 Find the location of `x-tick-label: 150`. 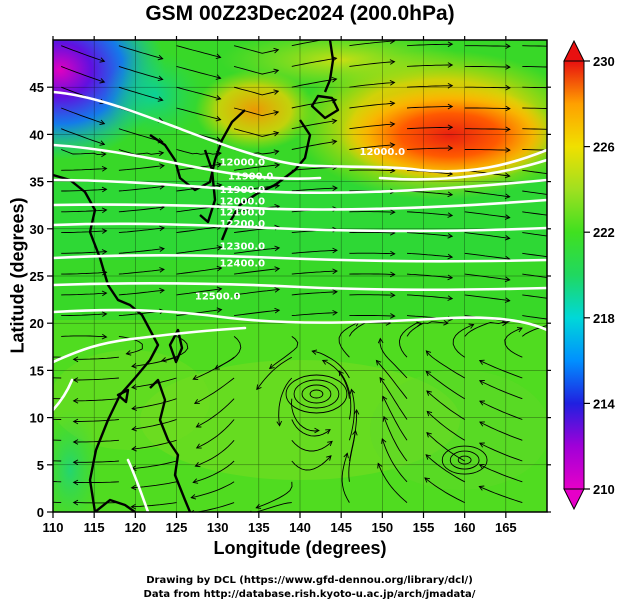

x-tick-label: 150 is located at coordinates (382, 527).